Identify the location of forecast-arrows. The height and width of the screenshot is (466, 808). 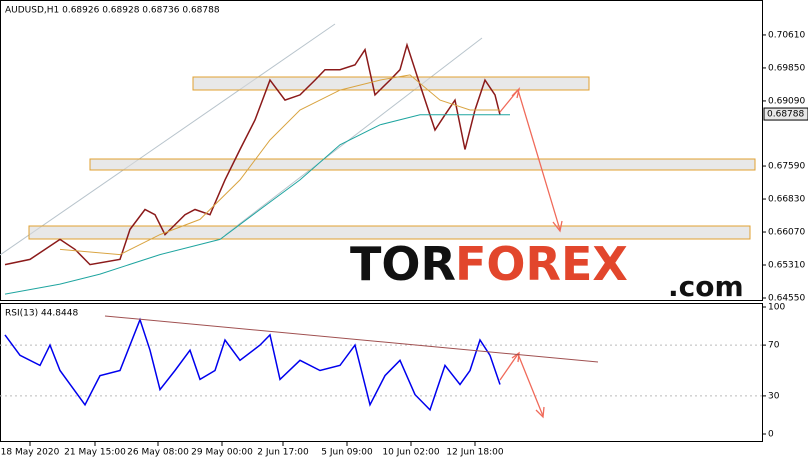
(531, 252).